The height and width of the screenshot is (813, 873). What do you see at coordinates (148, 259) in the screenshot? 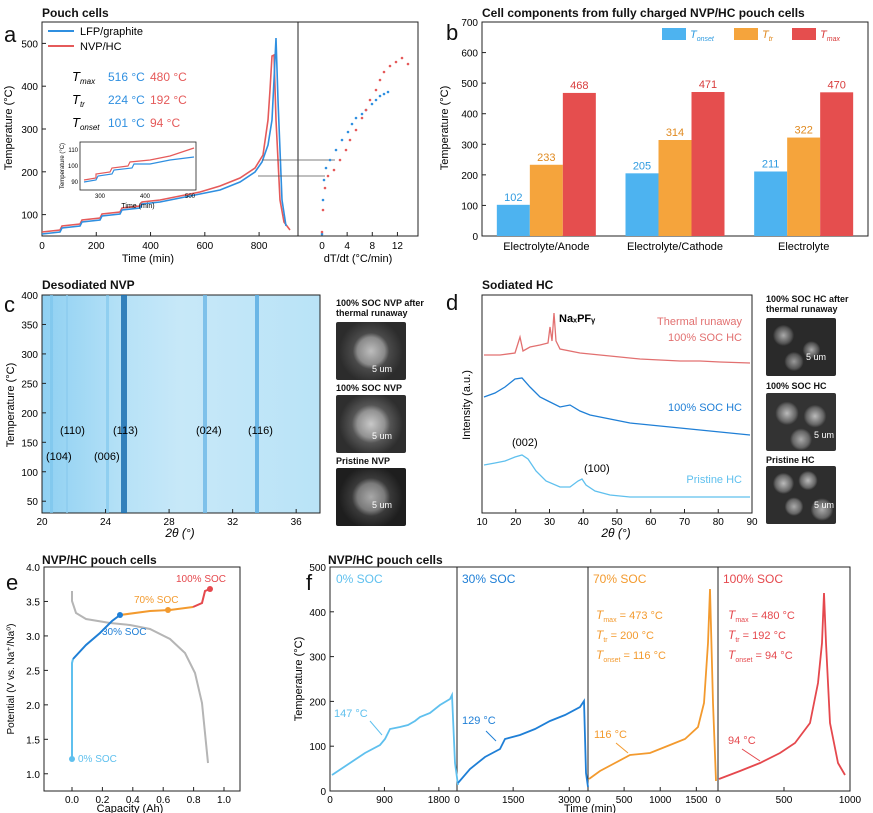
I see `panel-a-xlabel: Time (min)` at bounding box center [148, 259].